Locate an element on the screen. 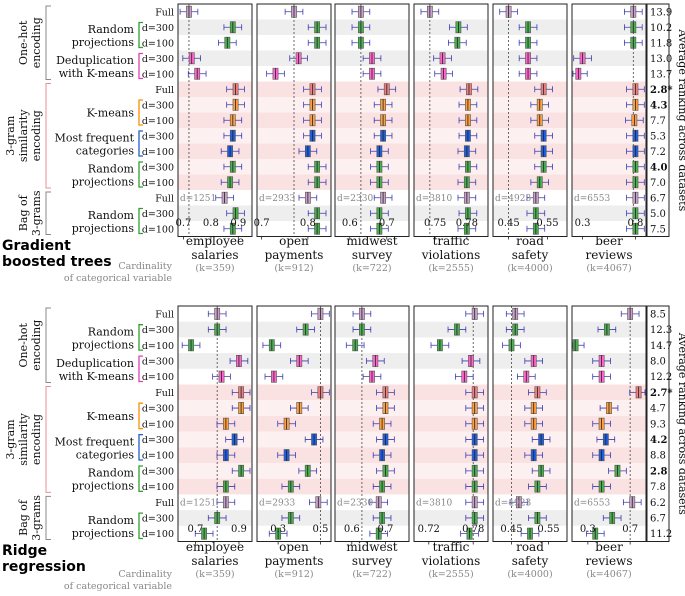 The width and height of the screenshot is (685, 596). method-label: Most frequent is located at coordinates (95, 441).